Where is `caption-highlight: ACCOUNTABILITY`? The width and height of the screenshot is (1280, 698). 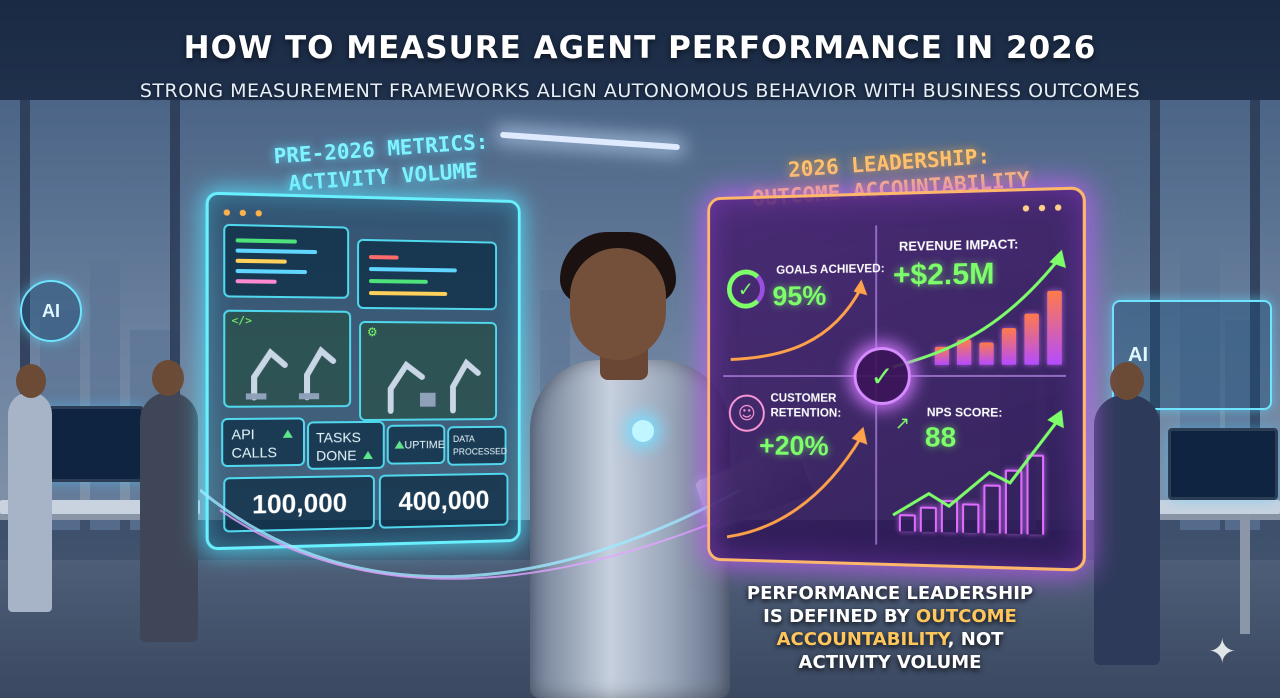 caption-highlight: ACCOUNTABILITY is located at coordinates (862, 639).